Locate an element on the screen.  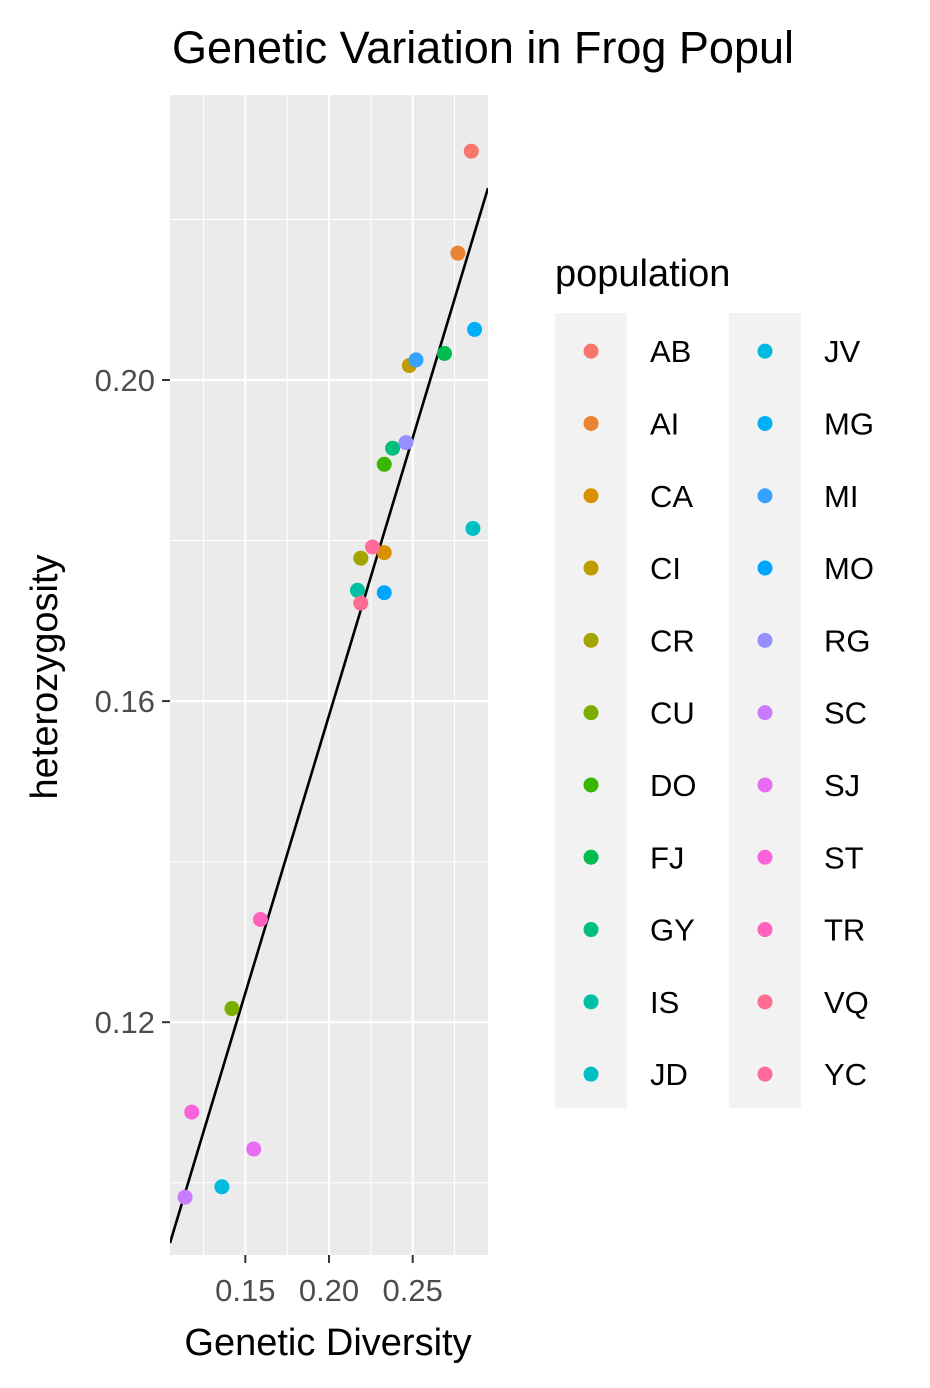
y-axis-title: heterozygosity is located at coordinates (45, 676).